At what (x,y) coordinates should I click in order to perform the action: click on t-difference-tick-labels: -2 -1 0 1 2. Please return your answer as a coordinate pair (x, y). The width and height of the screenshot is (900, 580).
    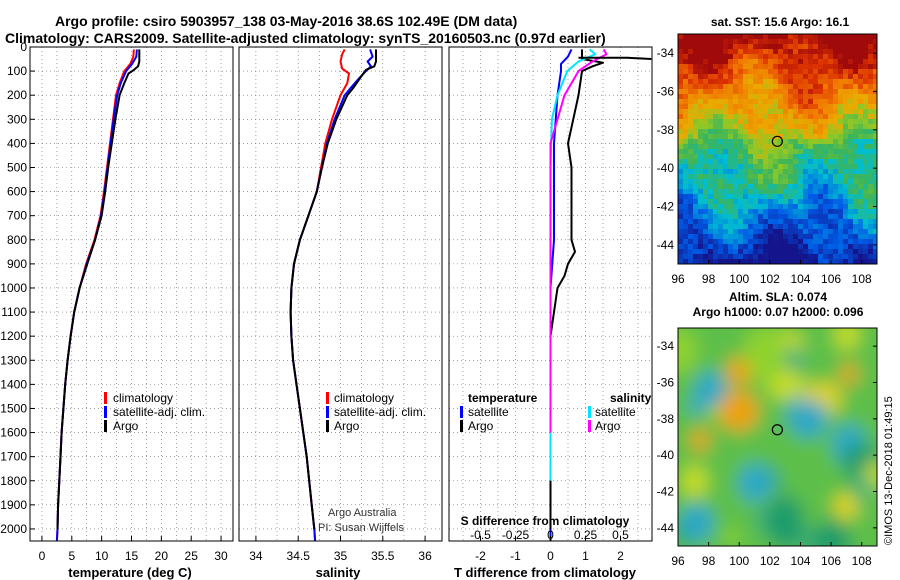
    Looking at the image, I should click on (549, 549).